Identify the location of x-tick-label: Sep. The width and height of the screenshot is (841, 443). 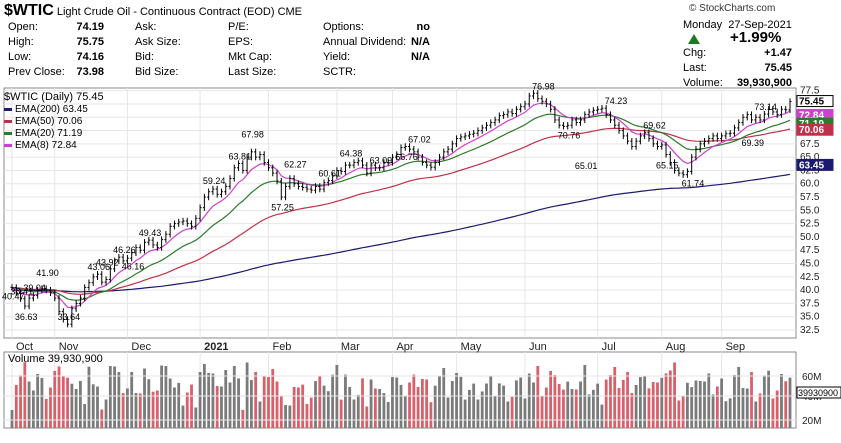
(736, 347).